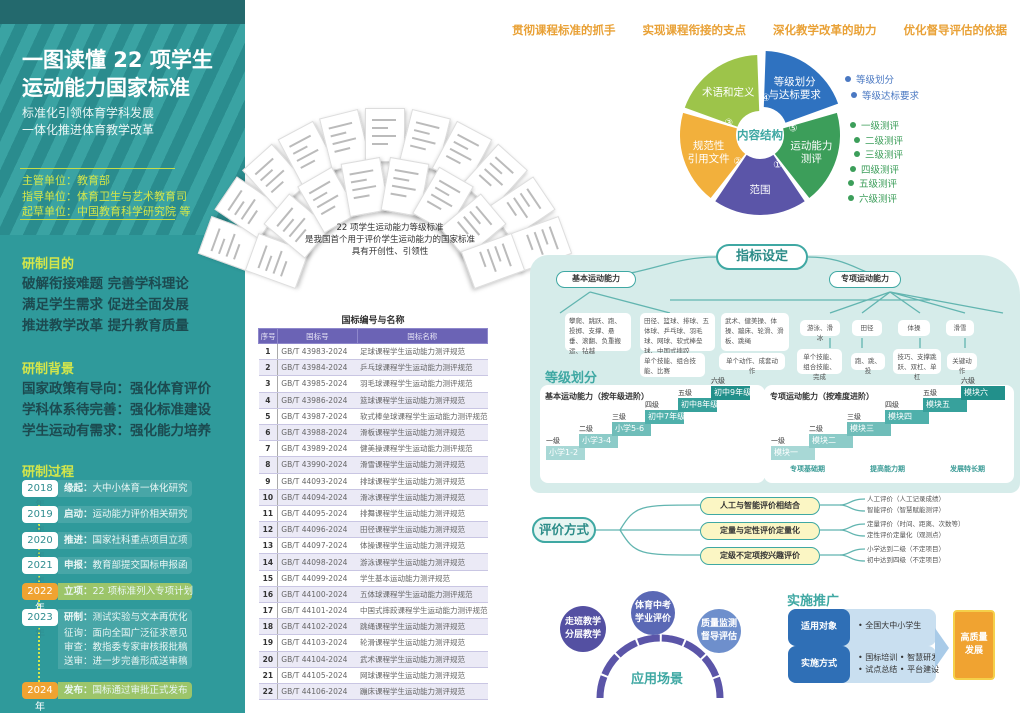  What do you see at coordinates (422, 416) in the screenshot?
I see `standard-name: 软式棒垒球课程学生运动能力测评规范` at bounding box center [422, 416].